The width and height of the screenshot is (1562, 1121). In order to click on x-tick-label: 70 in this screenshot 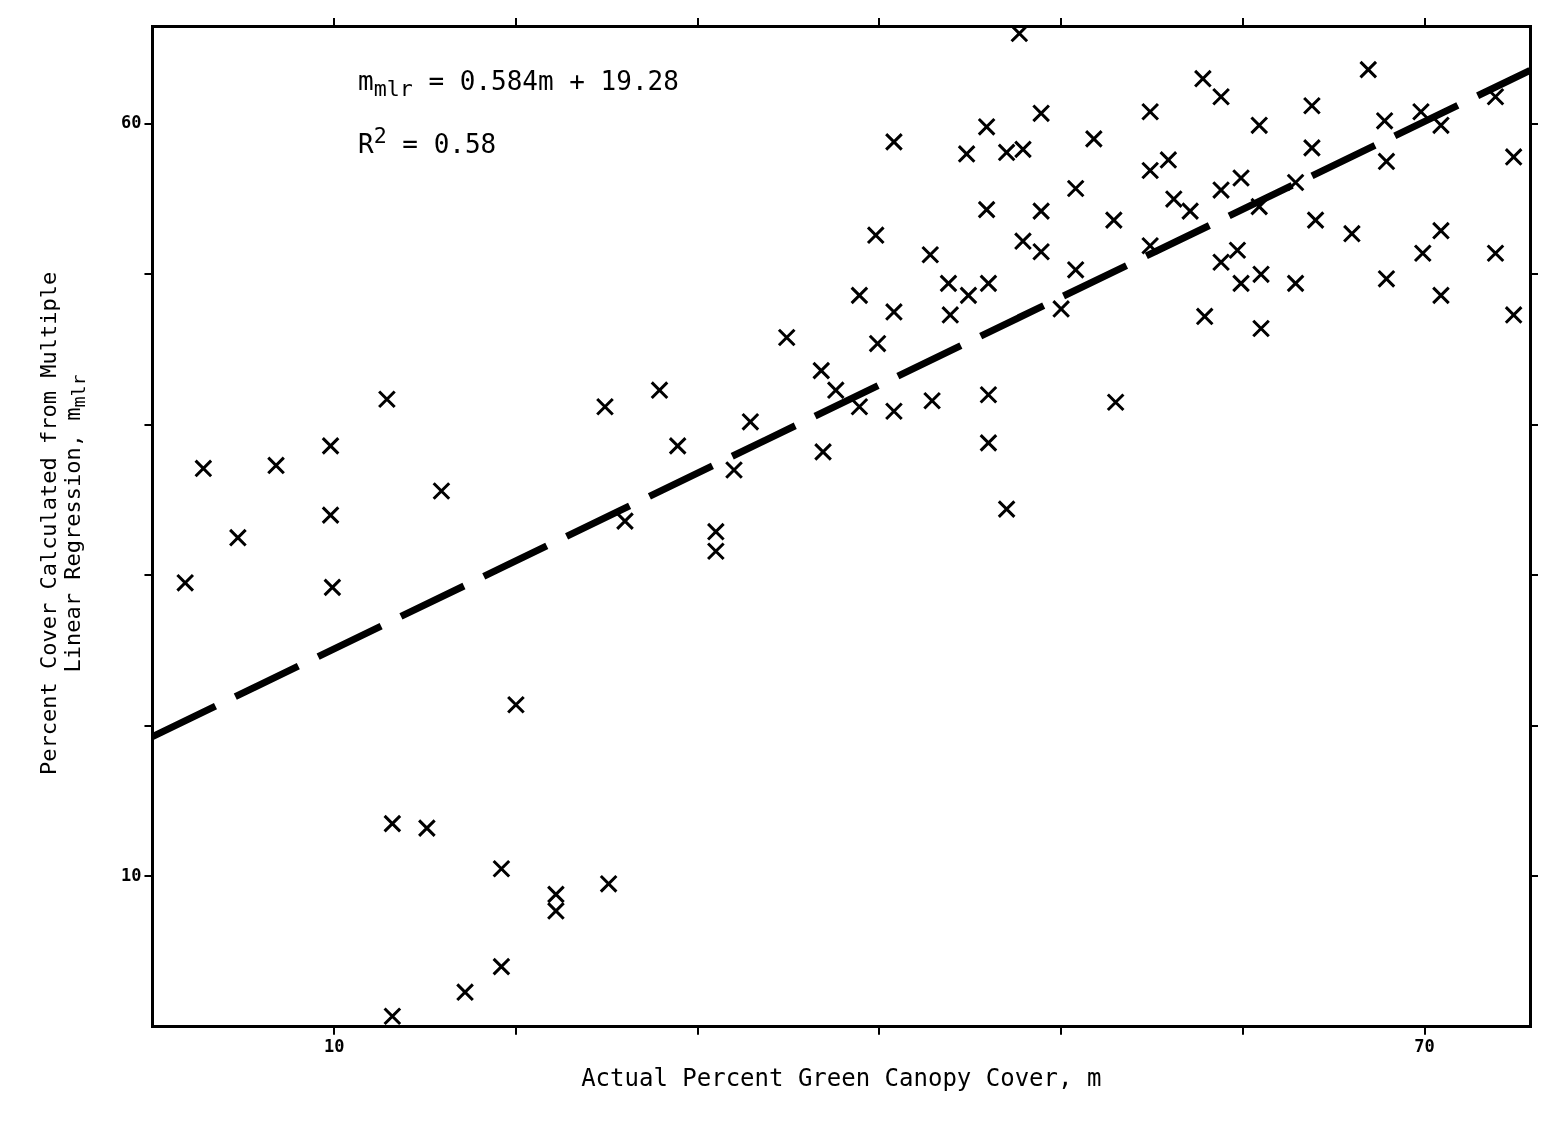, I will do `click(1424, 1046)`.